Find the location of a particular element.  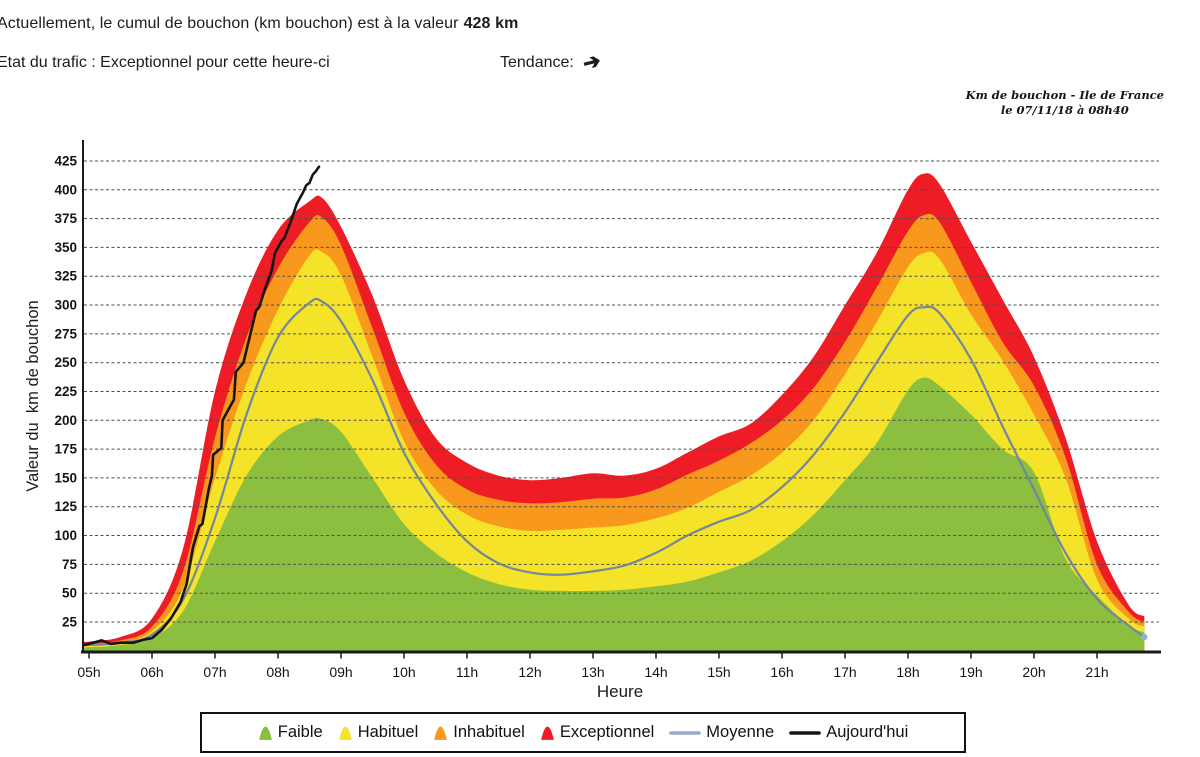

legend-label-inhabituel: Inhabituel is located at coordinates (489, 732).